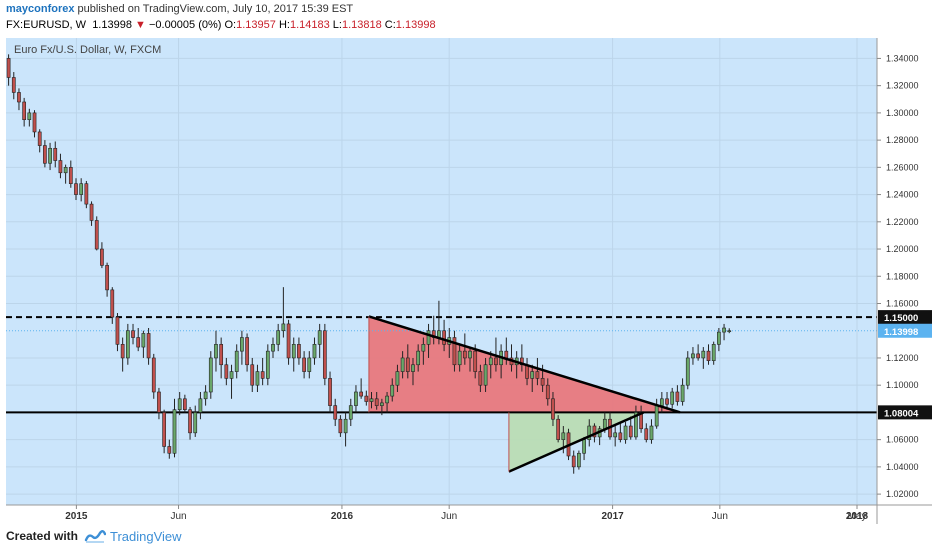  I want to click on y-tick-label: 1.26000, so click(902, 167).